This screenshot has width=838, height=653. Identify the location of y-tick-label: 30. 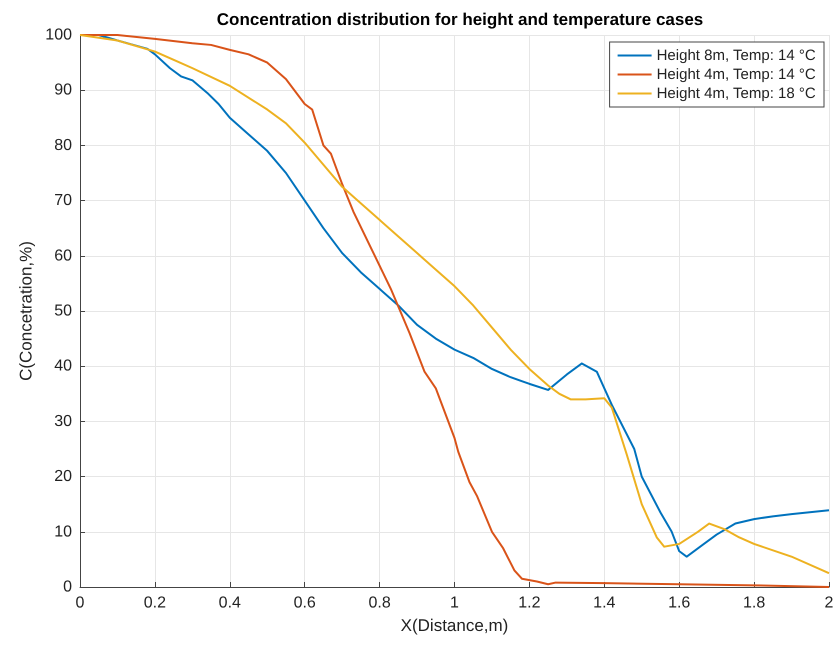
(63, 421).